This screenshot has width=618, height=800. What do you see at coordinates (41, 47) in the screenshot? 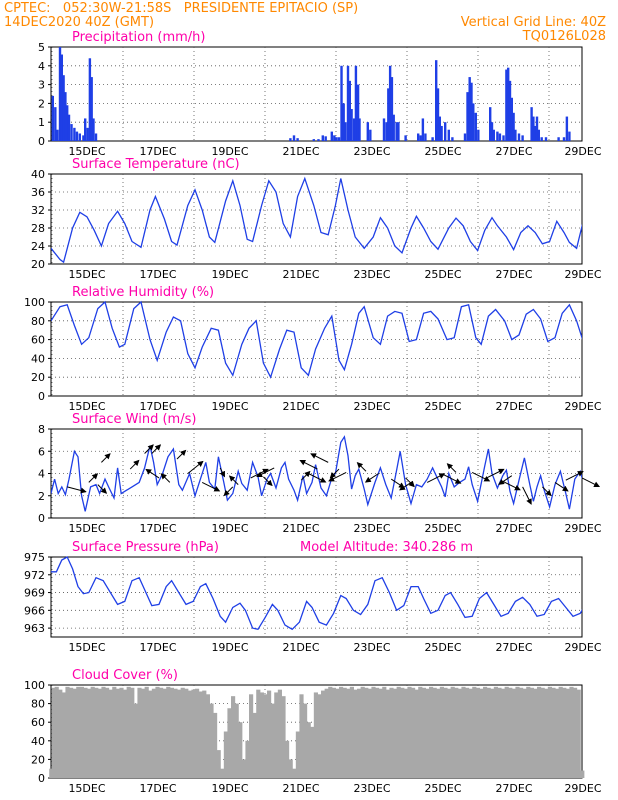
I see `y-tick-label: 5` at bounding box center [41, 47].